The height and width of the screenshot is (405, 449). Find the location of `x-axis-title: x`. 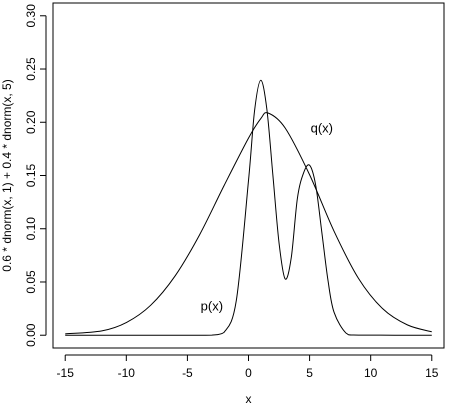

x-axis-title: x is located at coordinates (249, 398).